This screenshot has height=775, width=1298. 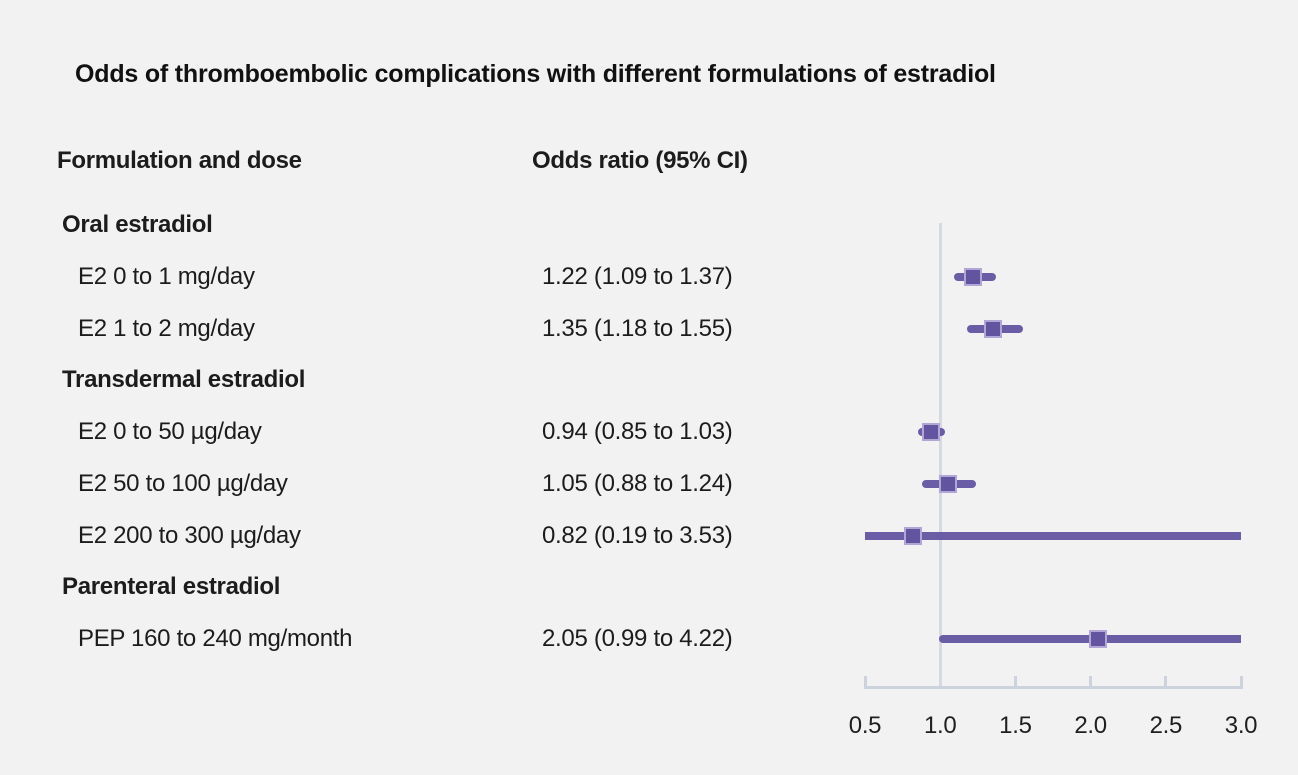 I want to click on row-value: 0.82 (0.19 to 3.53), so click(x=637, y=535).